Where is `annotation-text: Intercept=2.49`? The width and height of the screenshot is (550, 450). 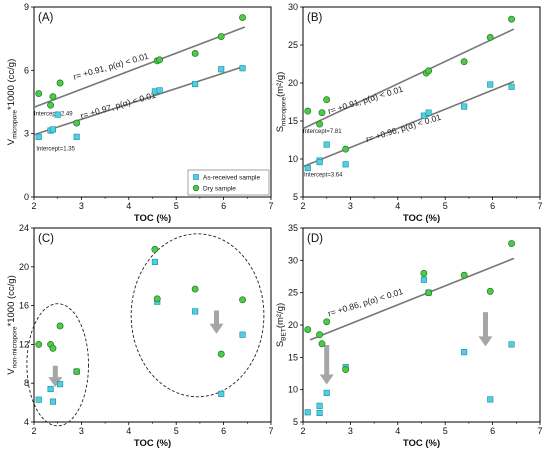
annotation-text: Intercept=2.49 is located at coordinates (53, 115).